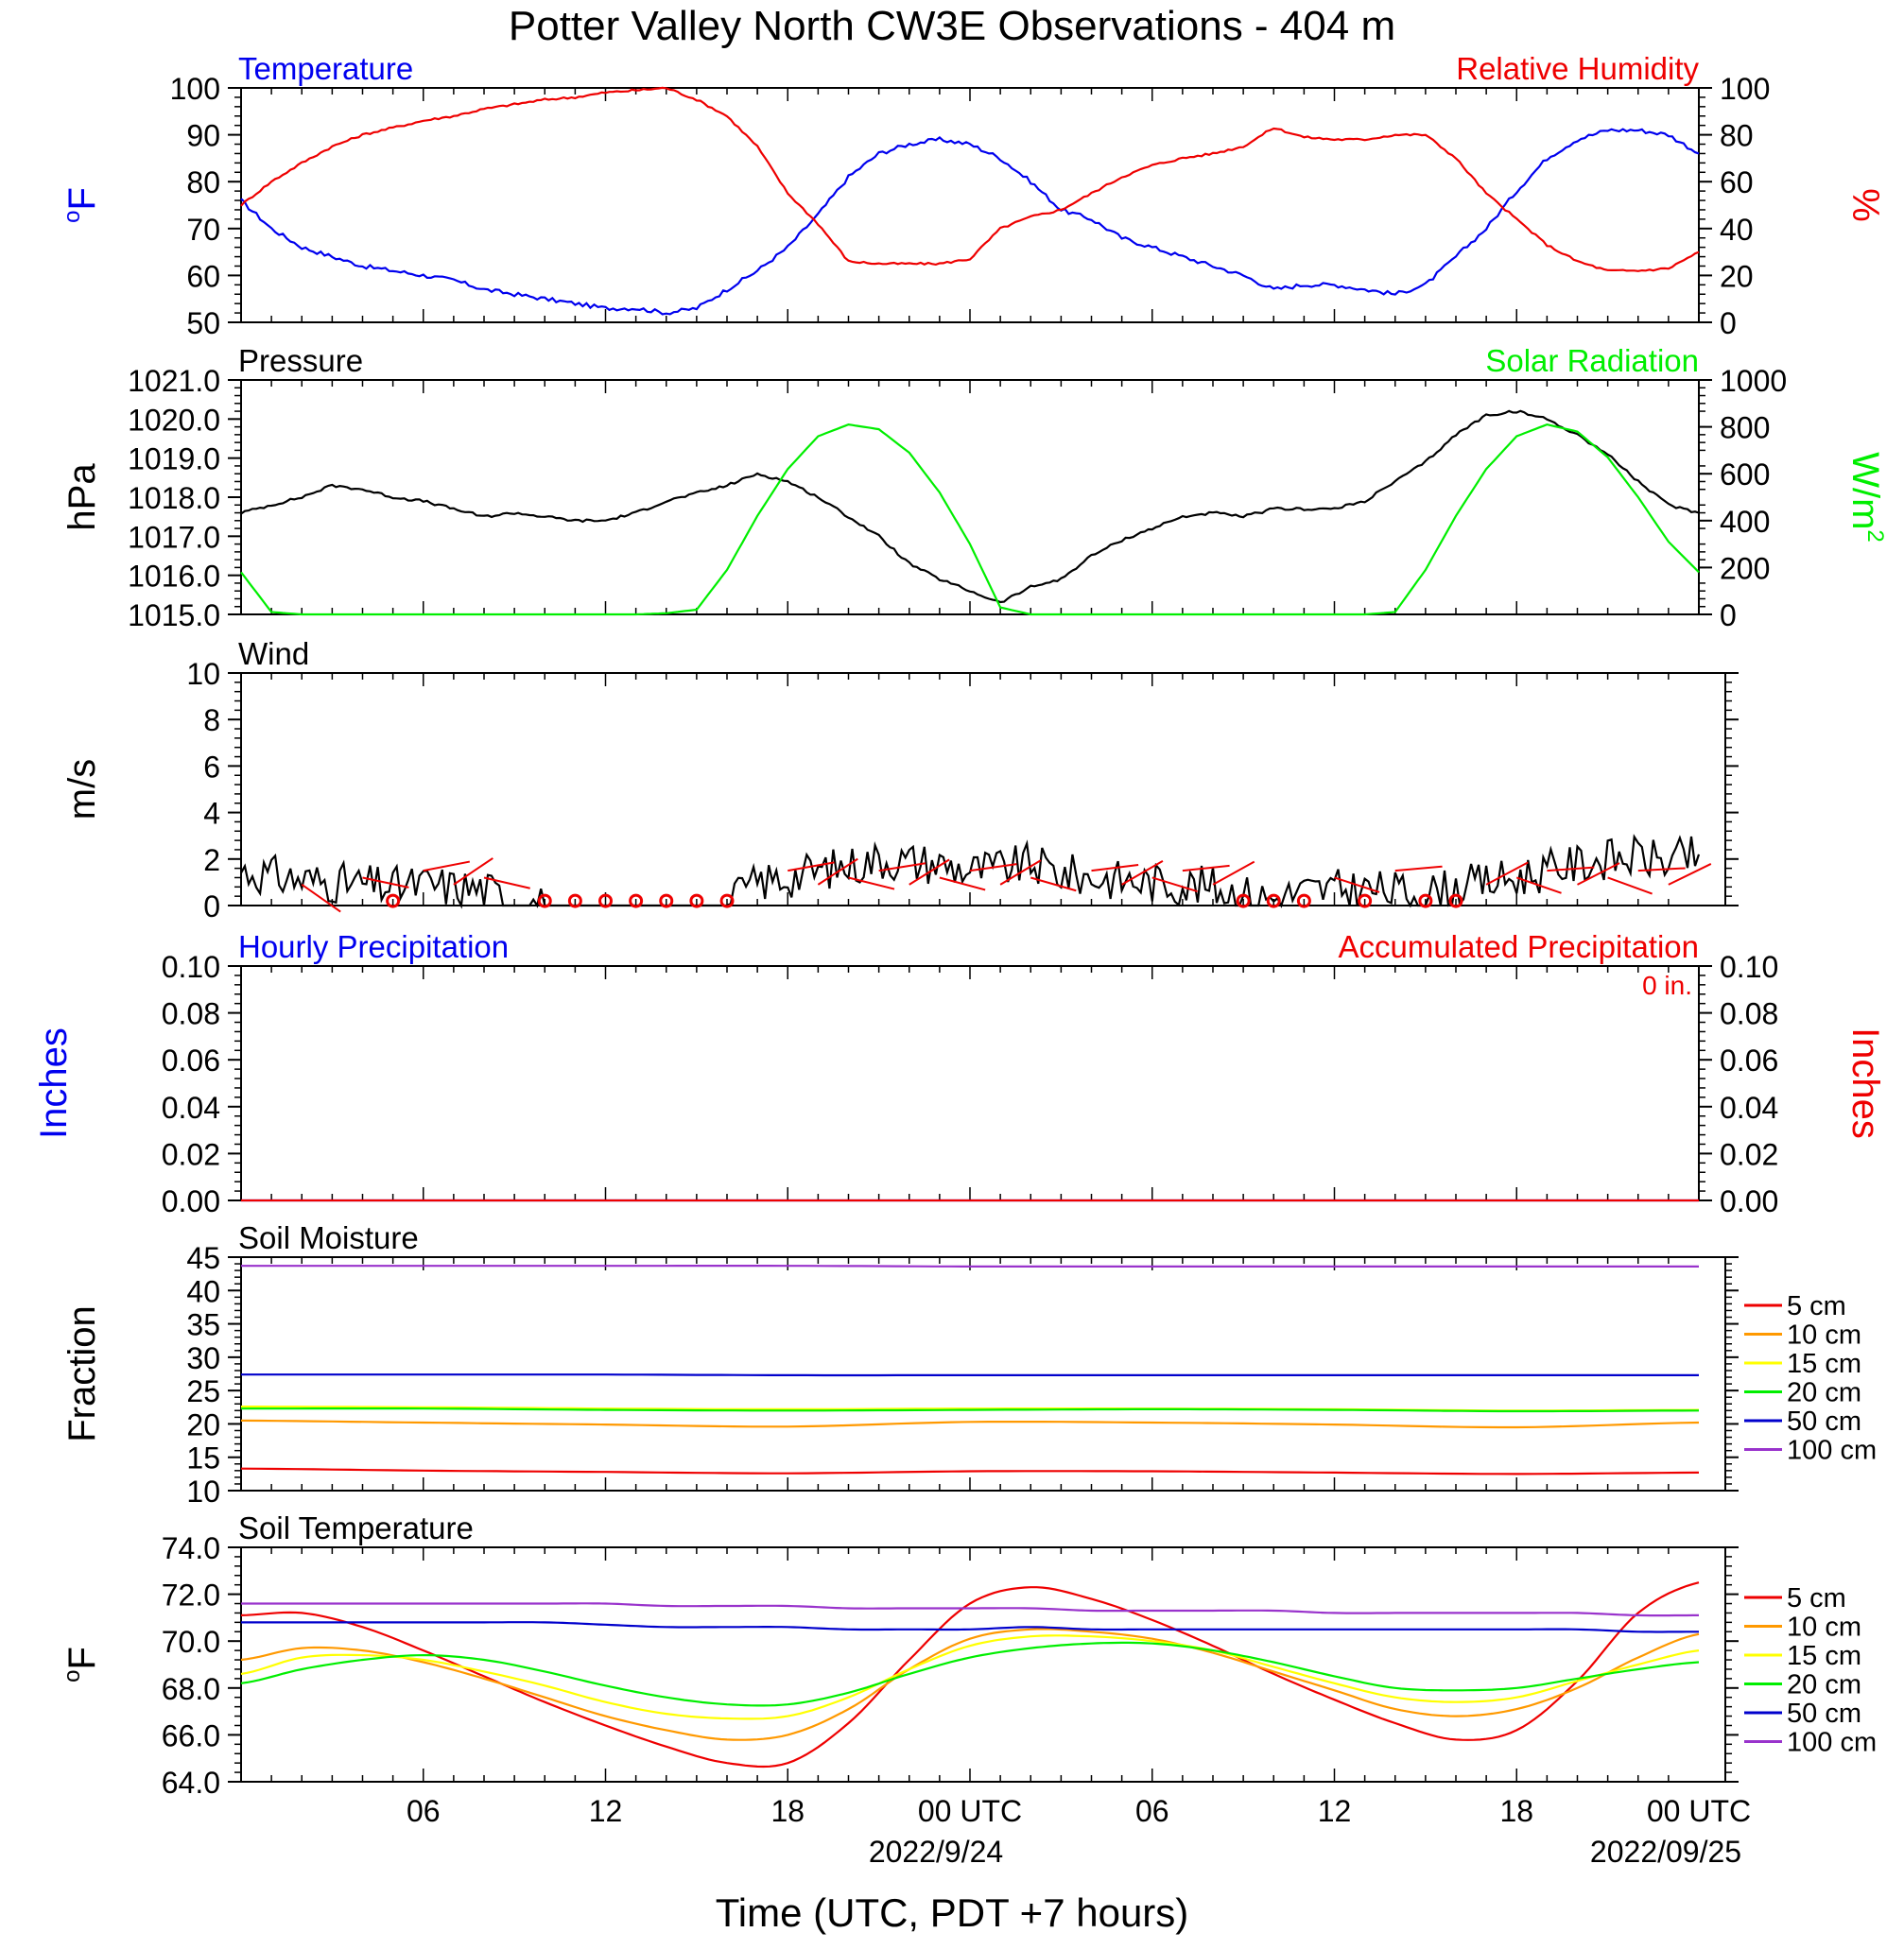  I want to click on y-left-tick-label: 74.0, so click(191, 1548).